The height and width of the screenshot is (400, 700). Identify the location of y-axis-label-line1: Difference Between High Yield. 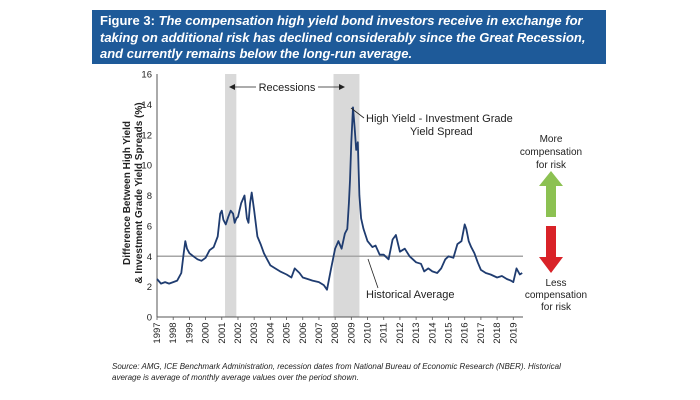
(127, 193).